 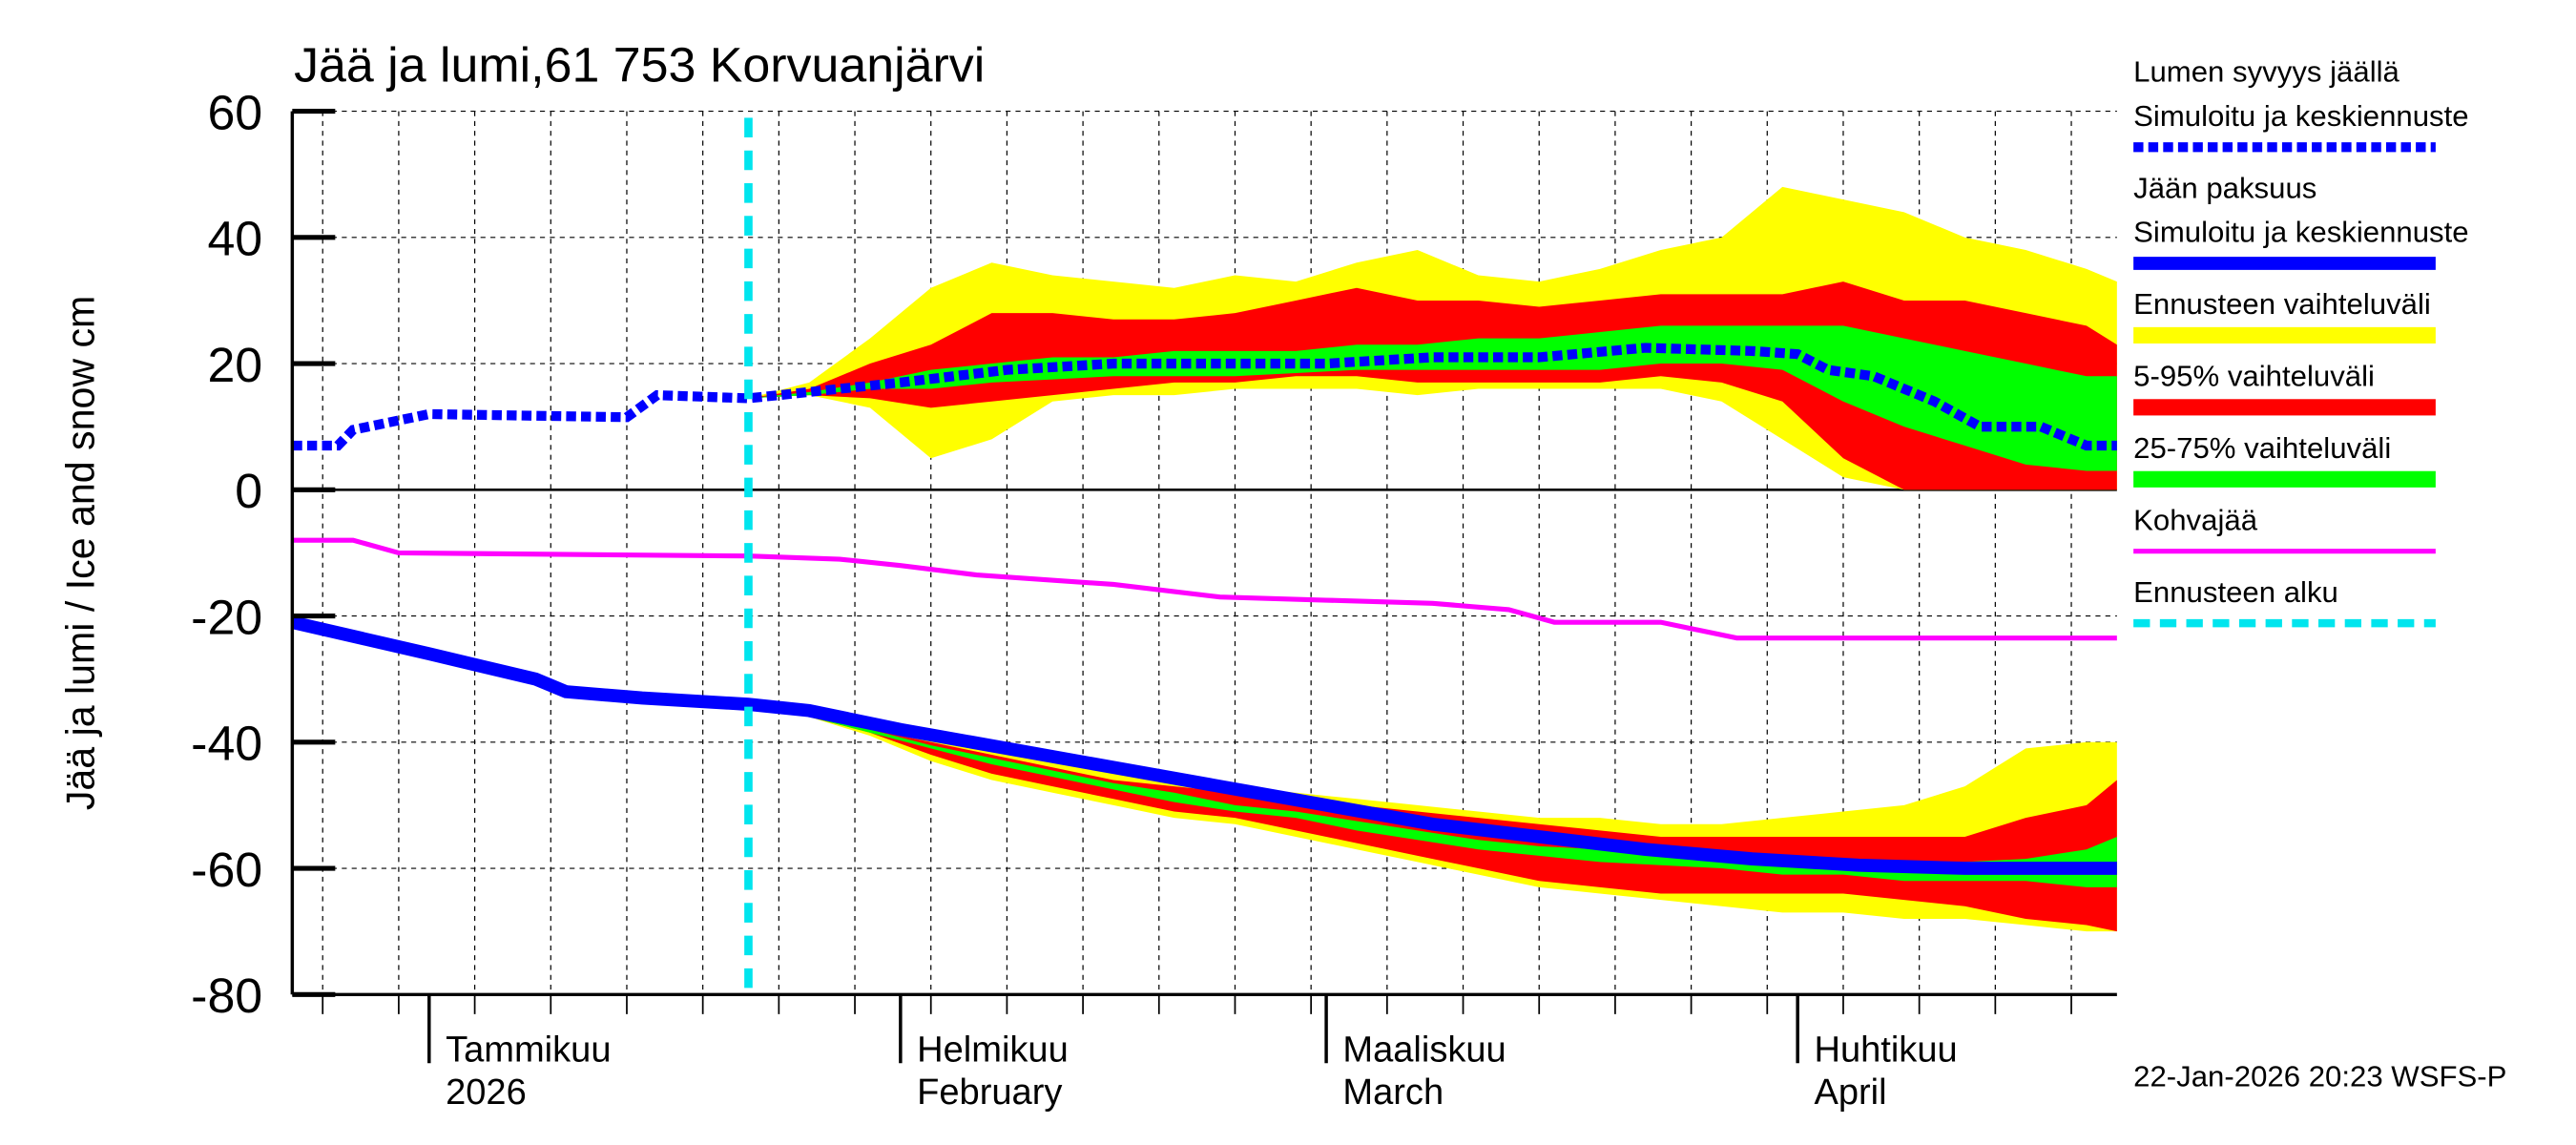 I want to click on x-month-label-fi: Helmikuu, so click(x=993, y=1051).